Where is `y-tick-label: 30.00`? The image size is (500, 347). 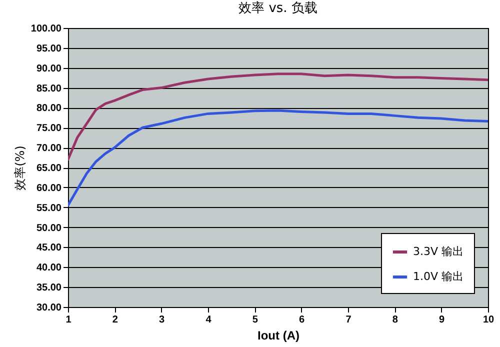
y-tick-label: 30.00 is located at coordinates (49, 308).